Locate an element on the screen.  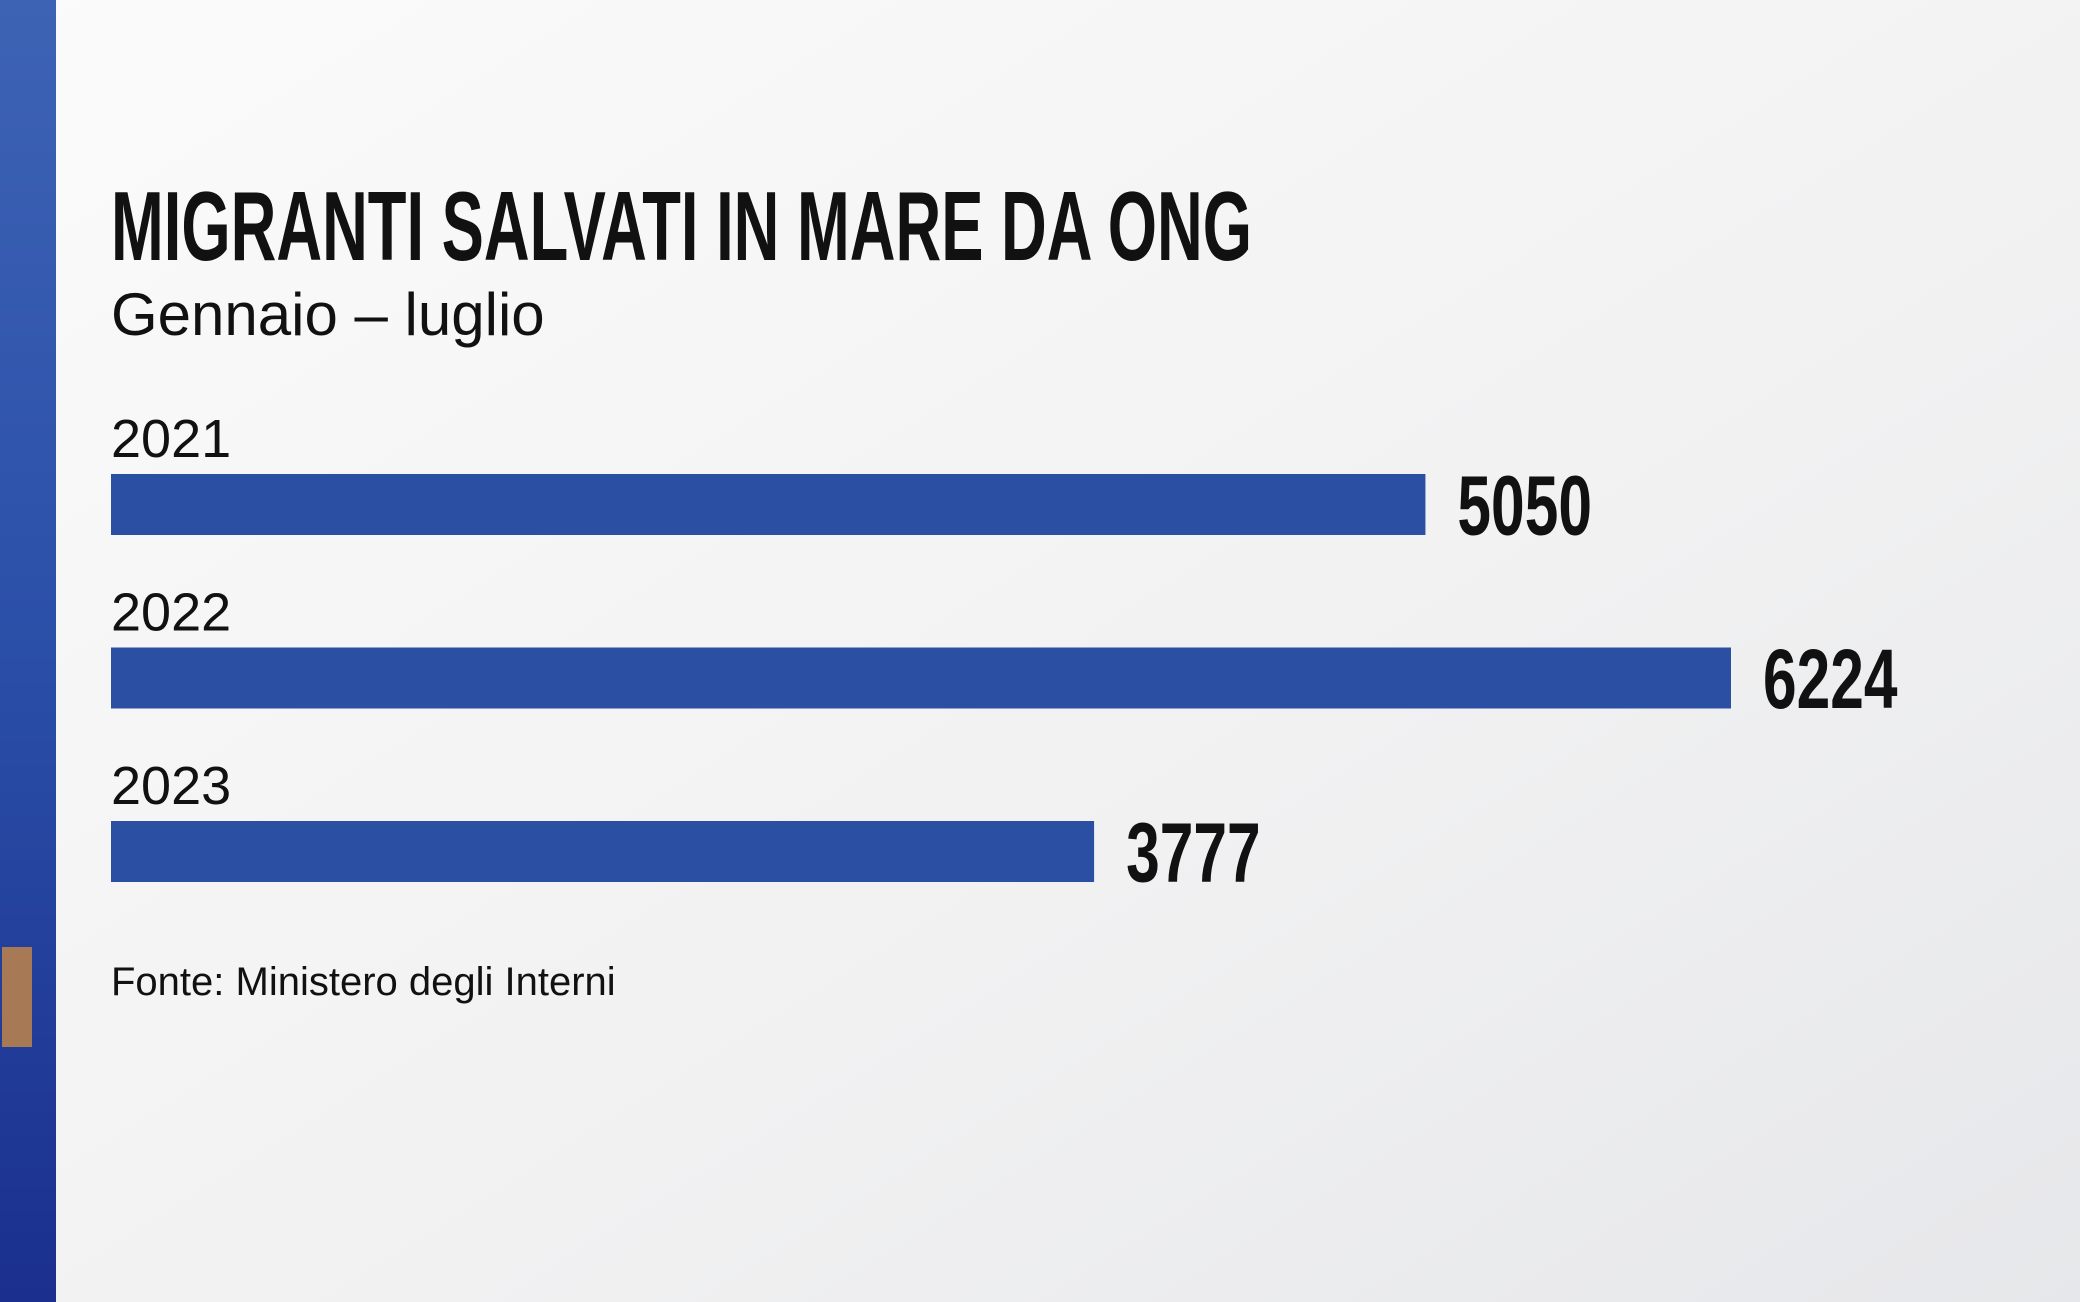
value-label: 5050 is located at coordinates (1524, 506).